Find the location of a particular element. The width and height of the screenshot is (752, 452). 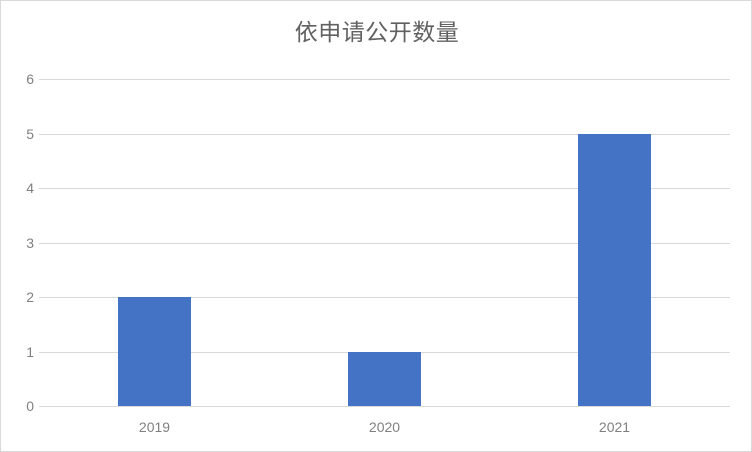

bar-2020 is located at coordinates (384, 378).